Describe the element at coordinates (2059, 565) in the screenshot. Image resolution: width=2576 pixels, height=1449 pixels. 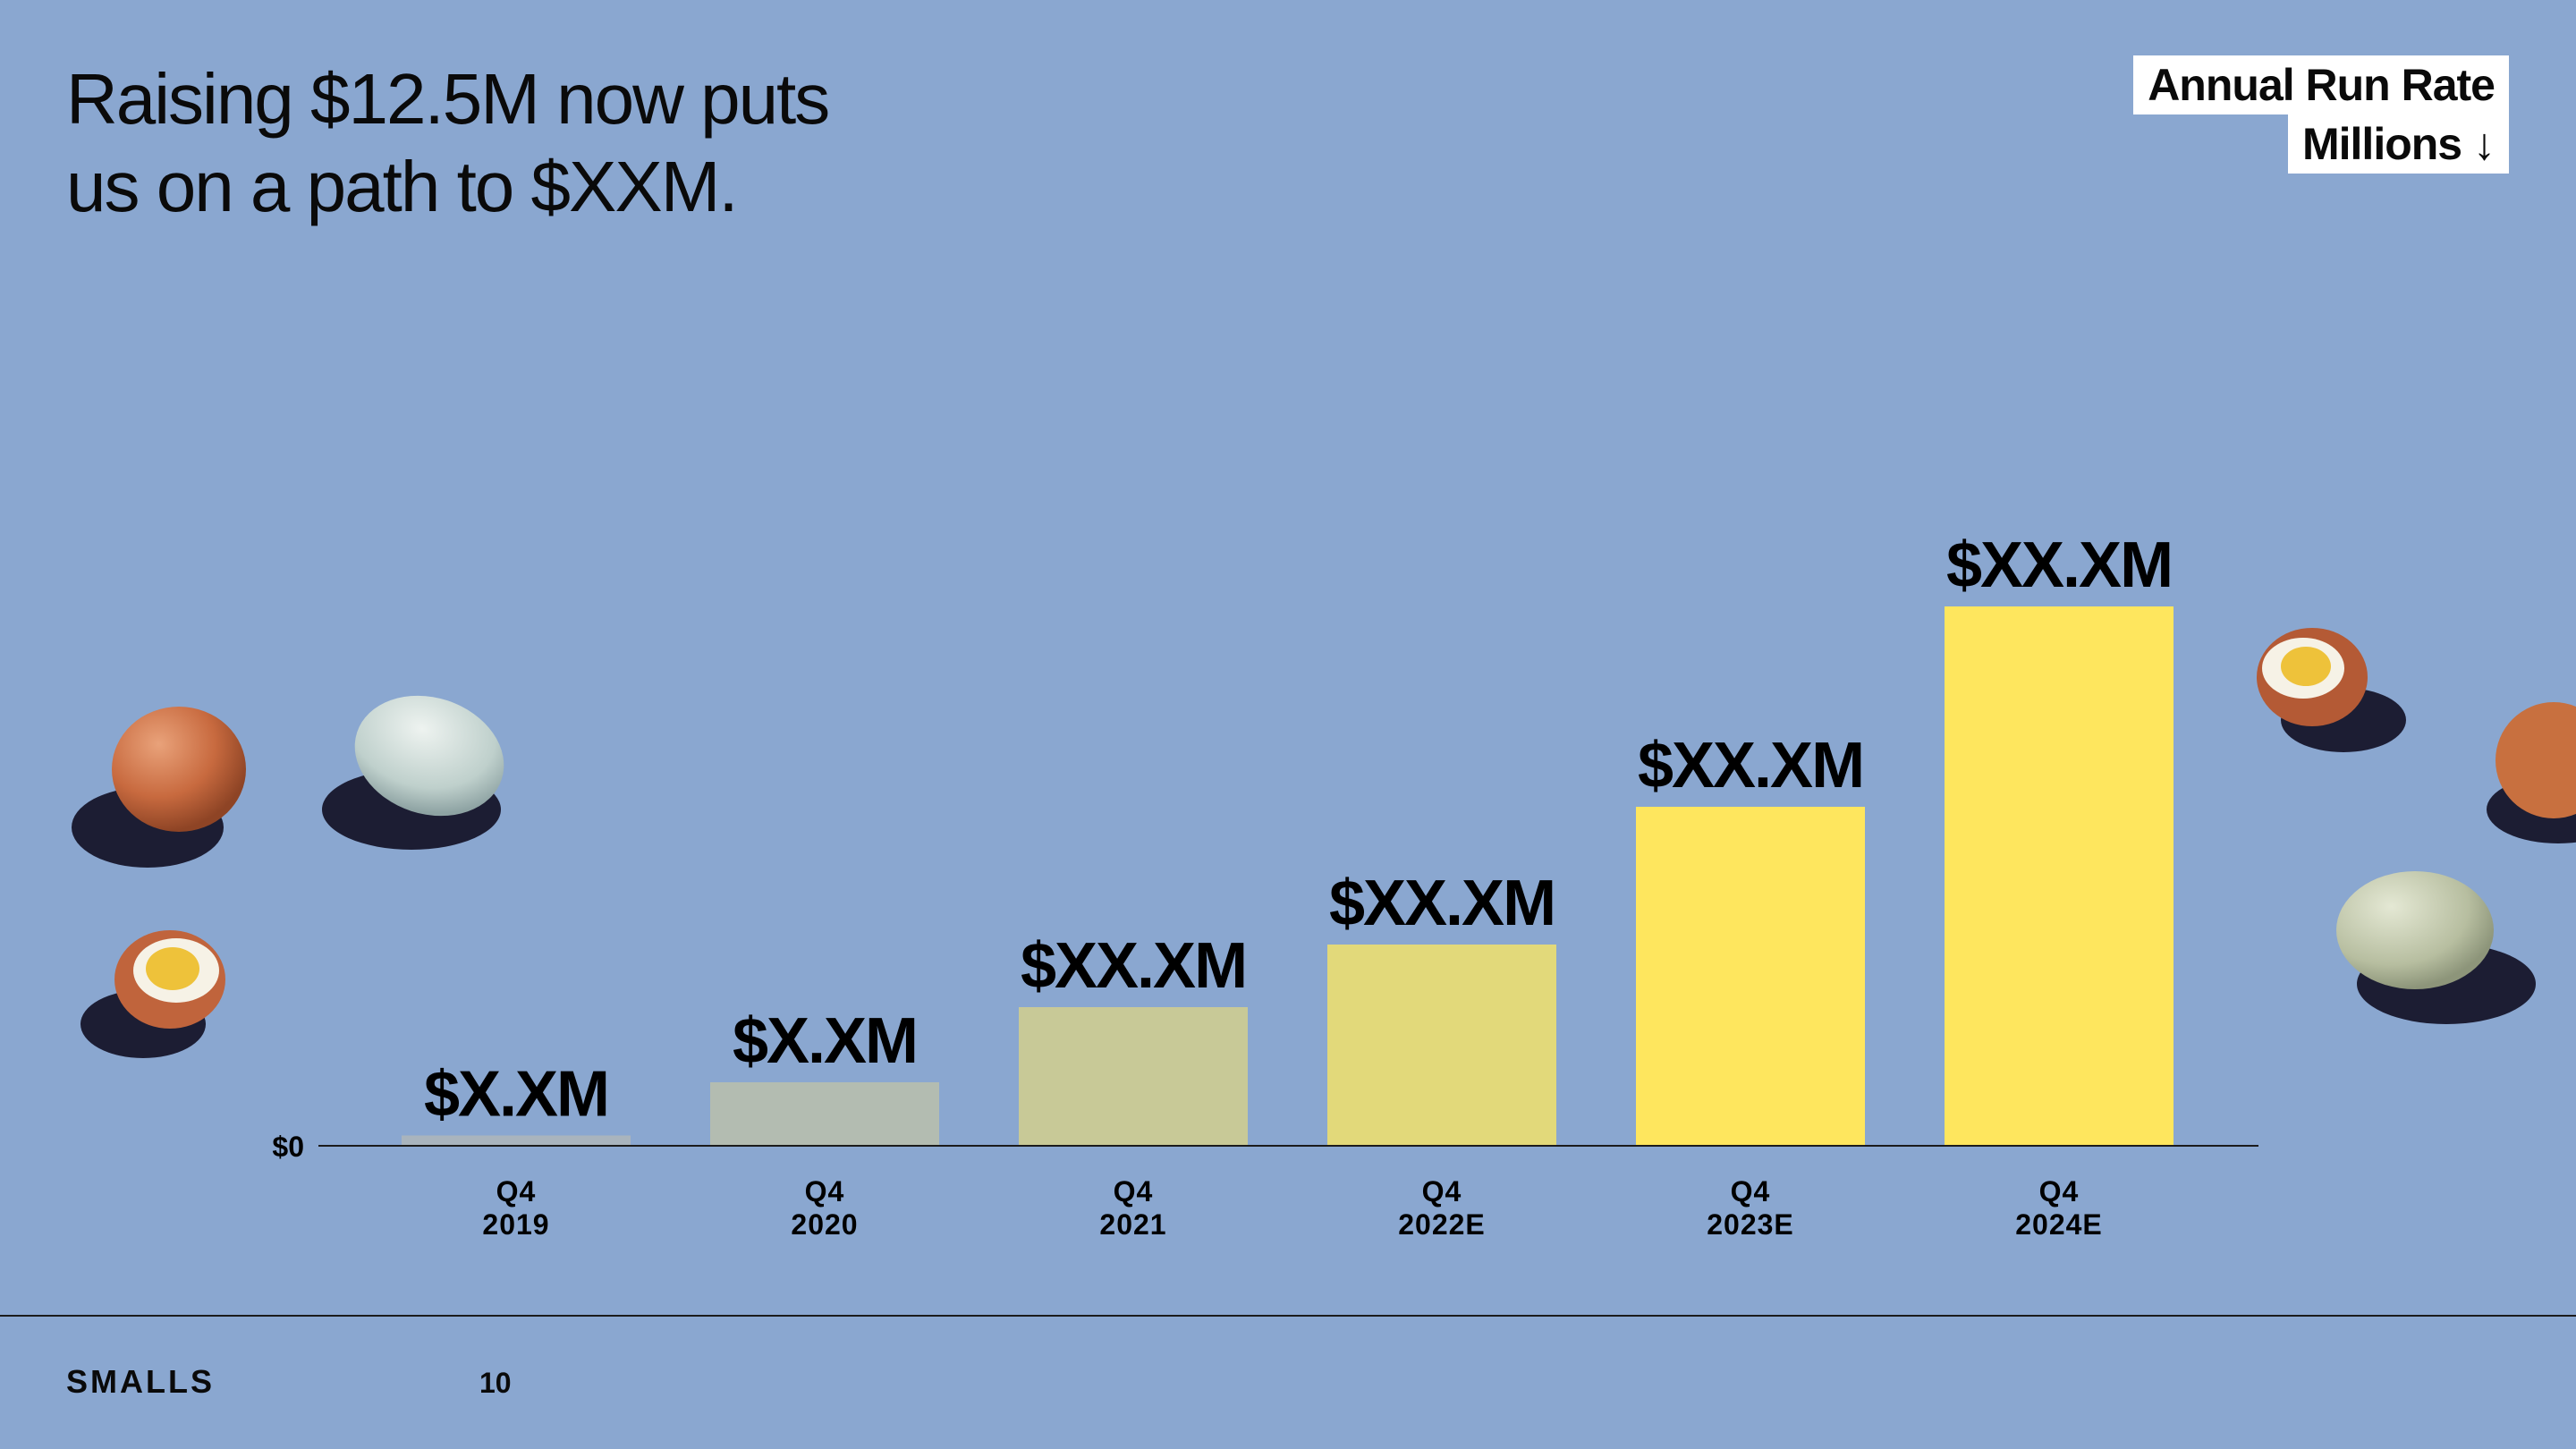
I see `bar-value-label-6: $XX.XM` at that location.